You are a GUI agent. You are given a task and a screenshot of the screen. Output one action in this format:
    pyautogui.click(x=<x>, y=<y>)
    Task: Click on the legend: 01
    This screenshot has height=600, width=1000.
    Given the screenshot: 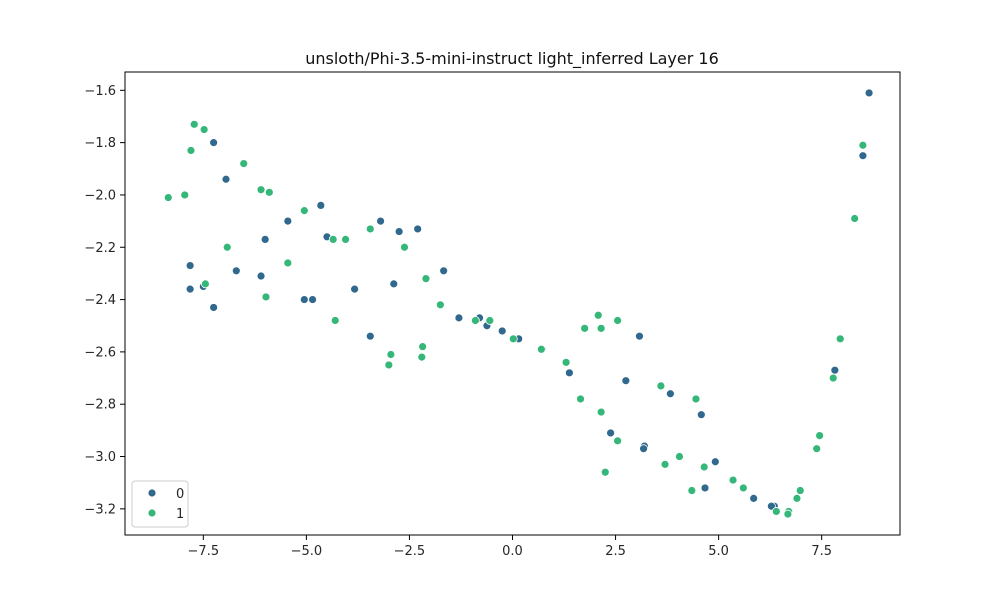 What is the action you would take?
    pyautogui.click(x=160, y=504)
    